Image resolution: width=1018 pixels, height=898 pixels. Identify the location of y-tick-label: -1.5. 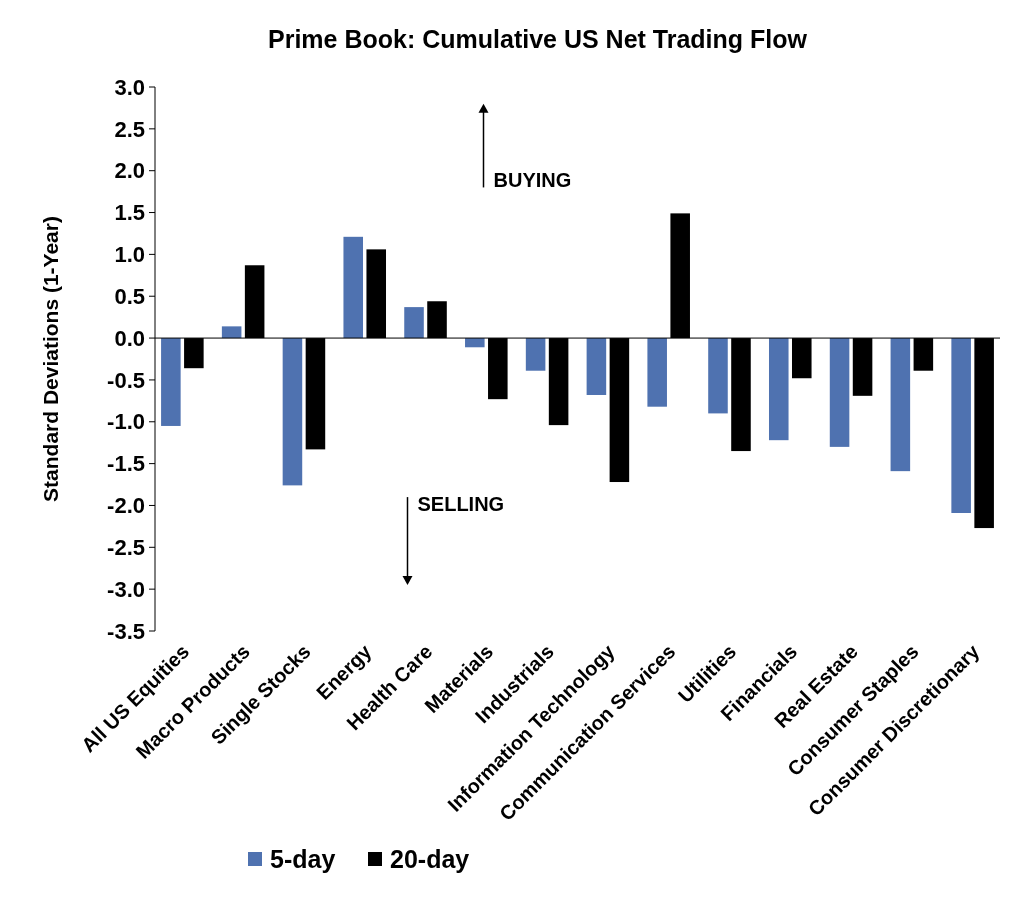
(126, 464).